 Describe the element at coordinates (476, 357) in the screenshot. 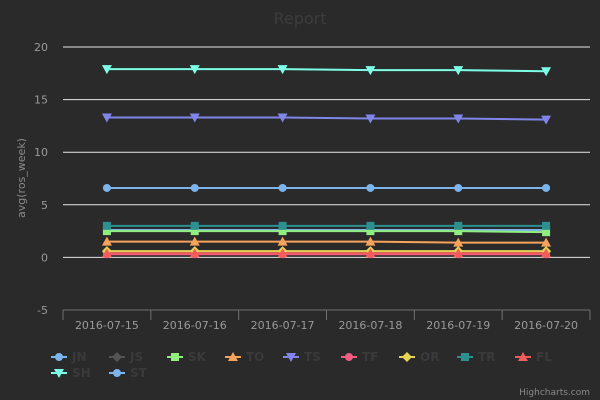

I see `legend-item-tr: TR` at that location.